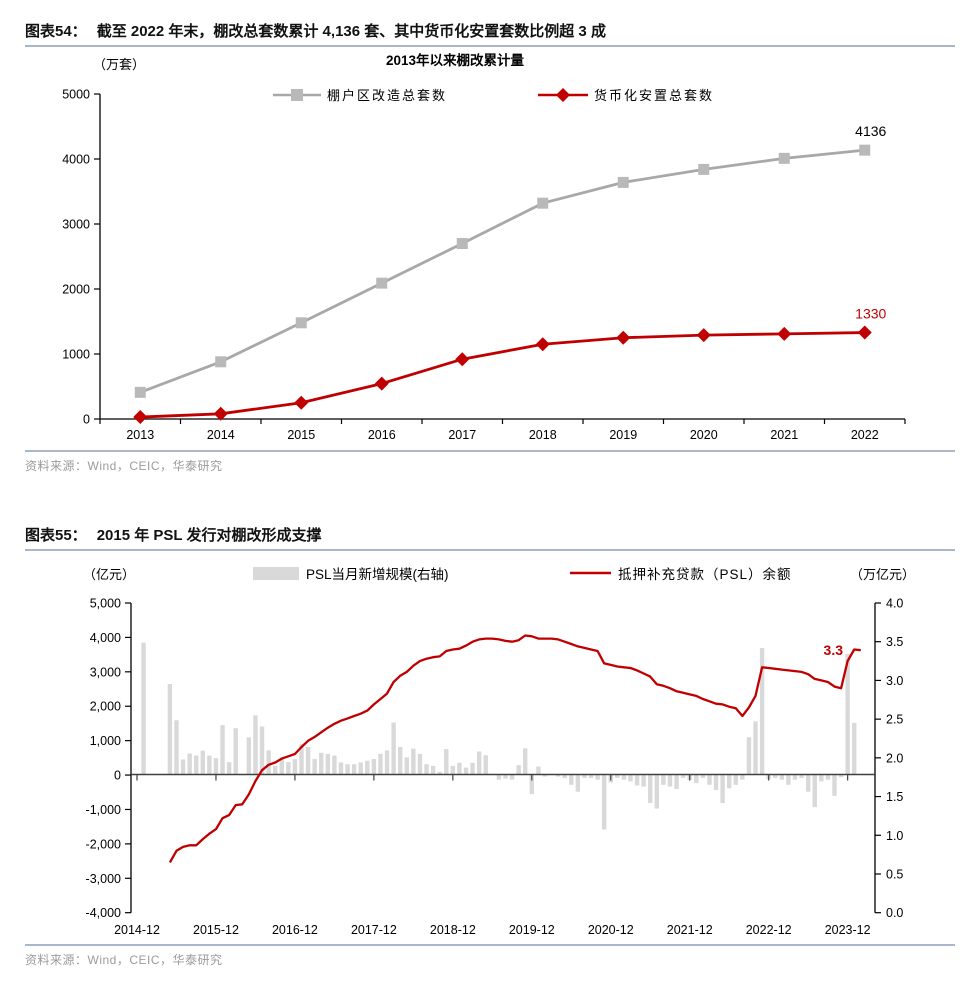 This screenshot has width=980, height=995. Describe the element at coordinates (490, 451) in the screenshot. I see `footer-rule` at that location.